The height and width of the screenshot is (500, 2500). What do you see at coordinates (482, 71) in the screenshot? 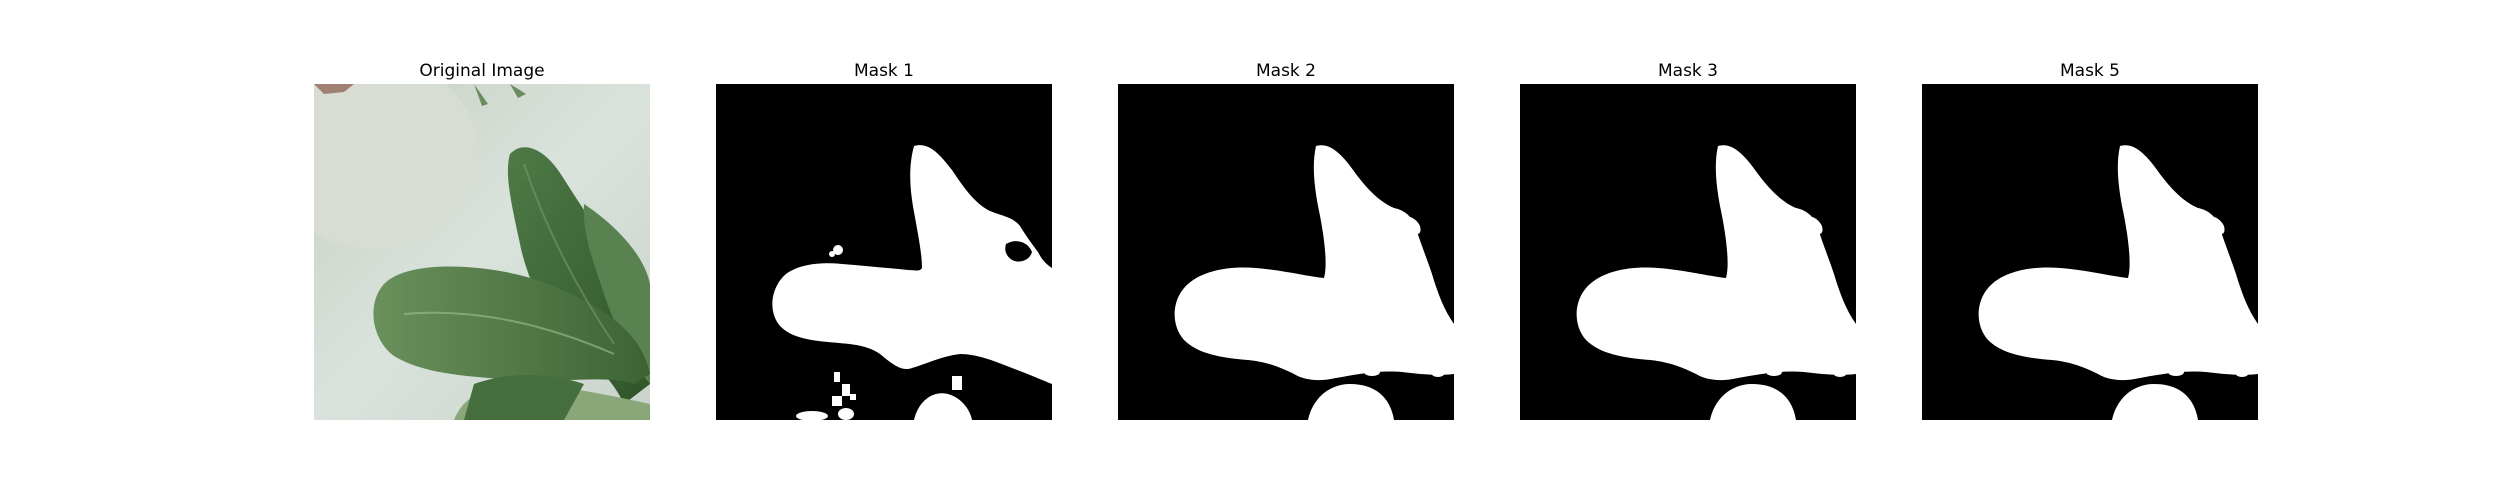
I see `panel-title: Original Image` at bounding box center [482, 71].